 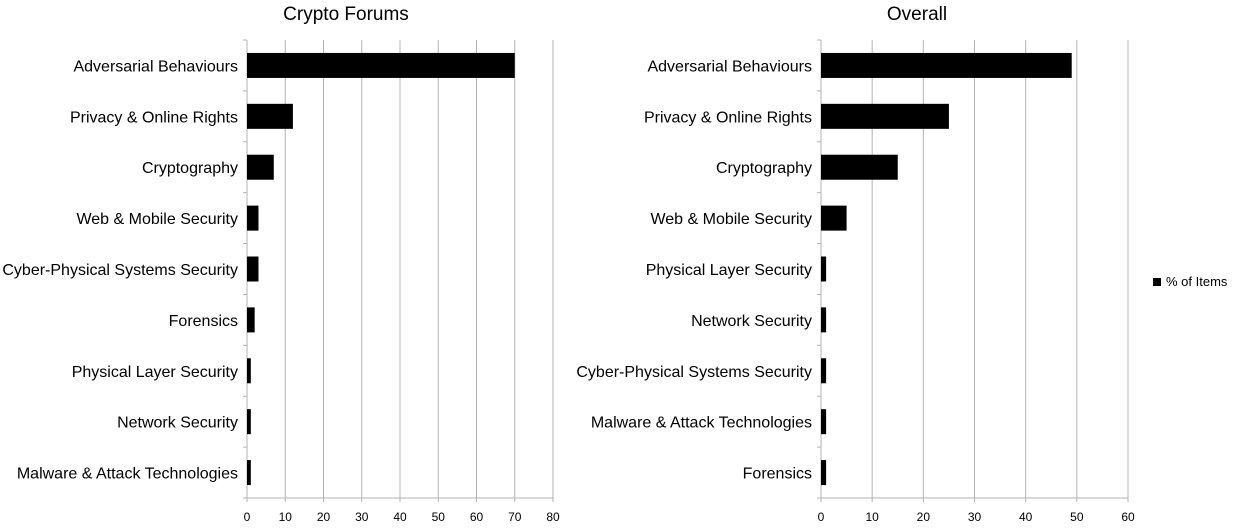 I want to click on x-tick-label: 70, so click(x=515, y=517).